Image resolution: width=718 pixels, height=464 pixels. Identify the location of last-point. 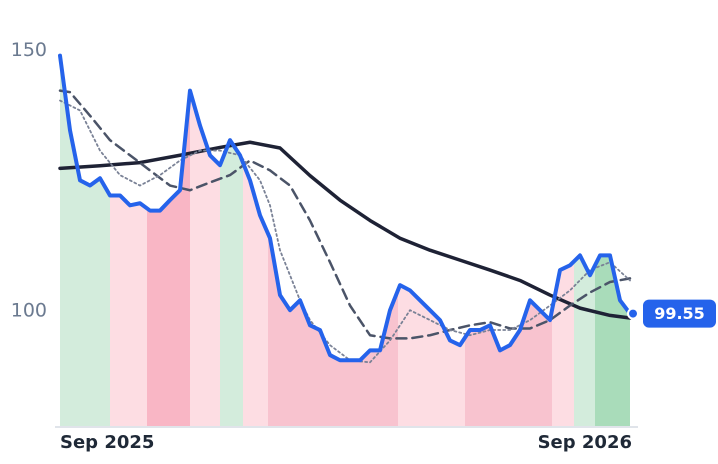
(633, 313).